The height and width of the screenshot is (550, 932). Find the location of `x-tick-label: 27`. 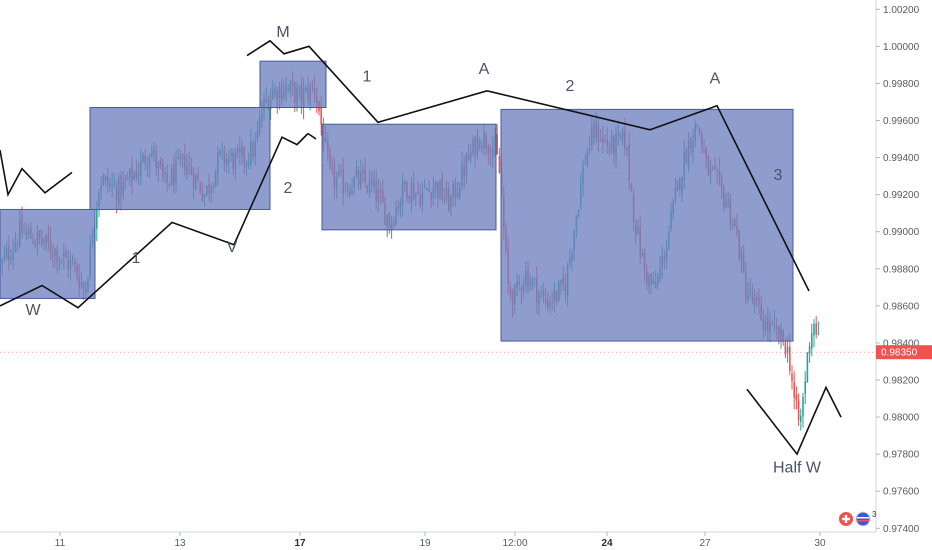

x-tick-label: 27 is located at coordinates (705, 543).